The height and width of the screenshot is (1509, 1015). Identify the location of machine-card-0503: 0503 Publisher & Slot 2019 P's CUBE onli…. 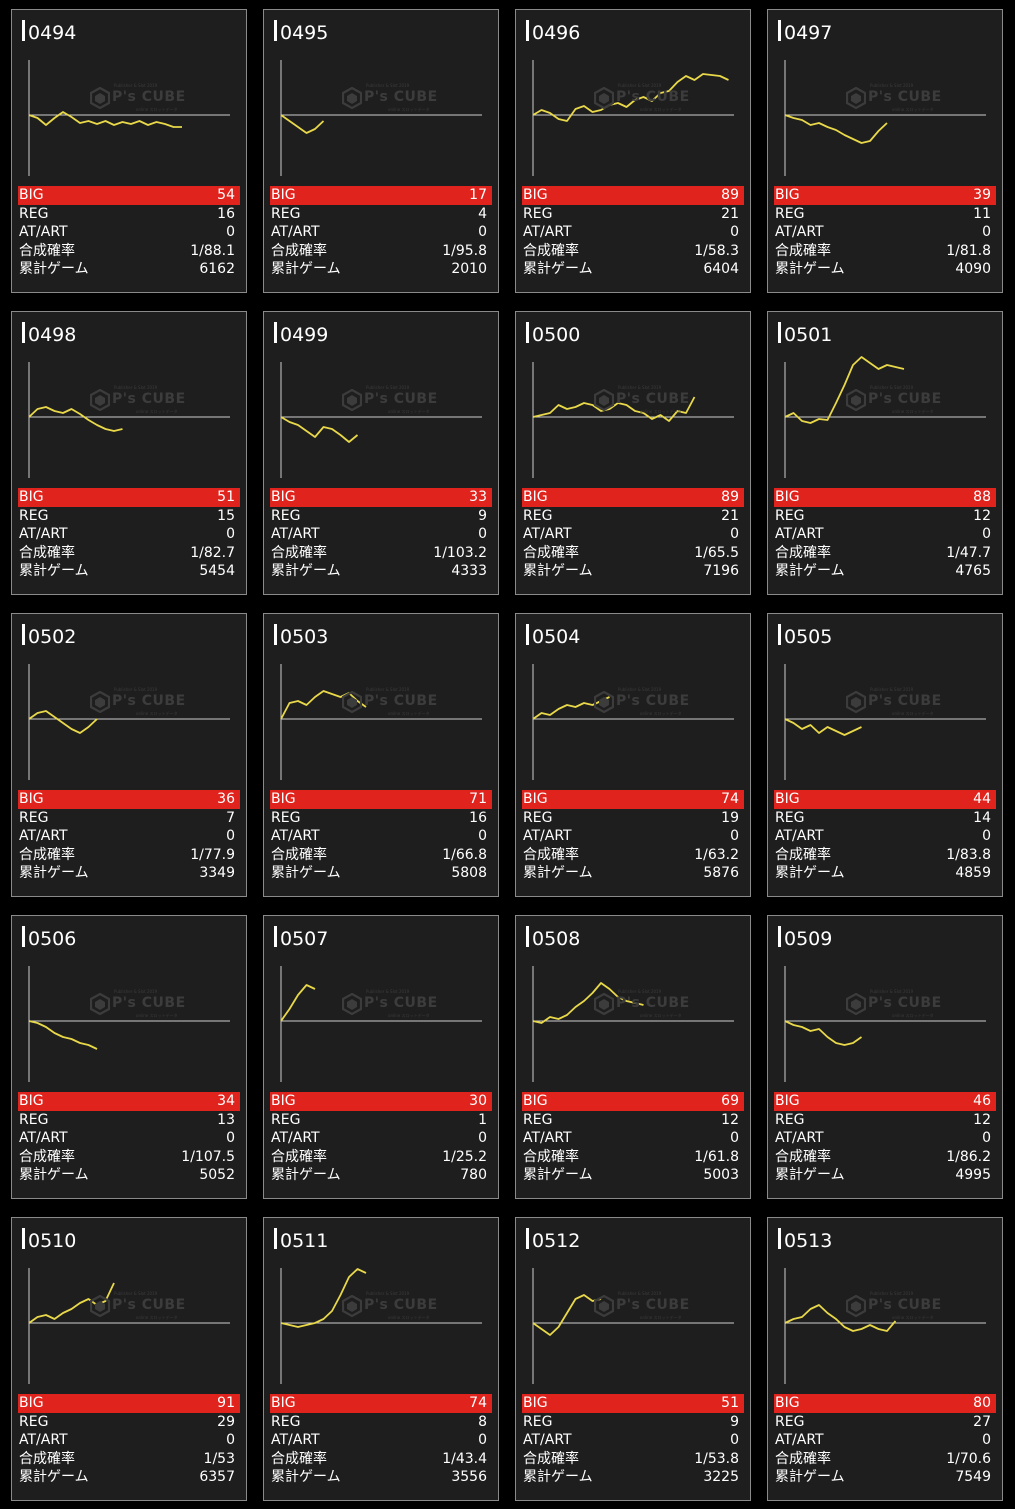
(381, 755).